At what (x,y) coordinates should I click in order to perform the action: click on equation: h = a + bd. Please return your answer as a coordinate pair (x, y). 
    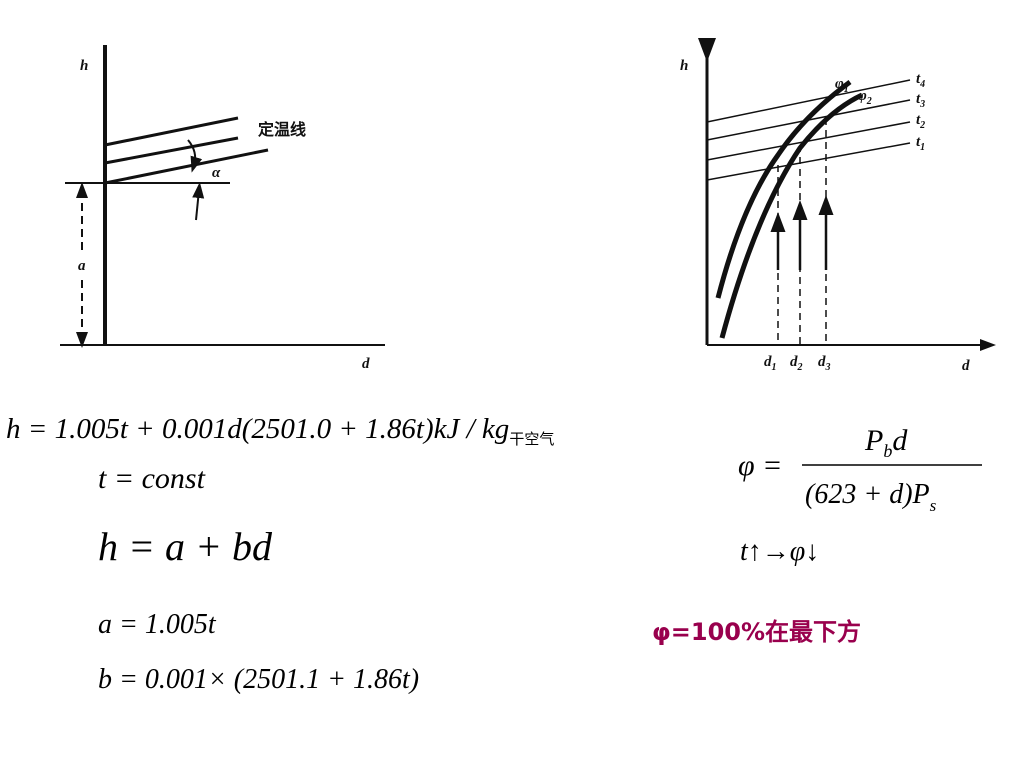
    Looking at the image, I should click on (185, 546).